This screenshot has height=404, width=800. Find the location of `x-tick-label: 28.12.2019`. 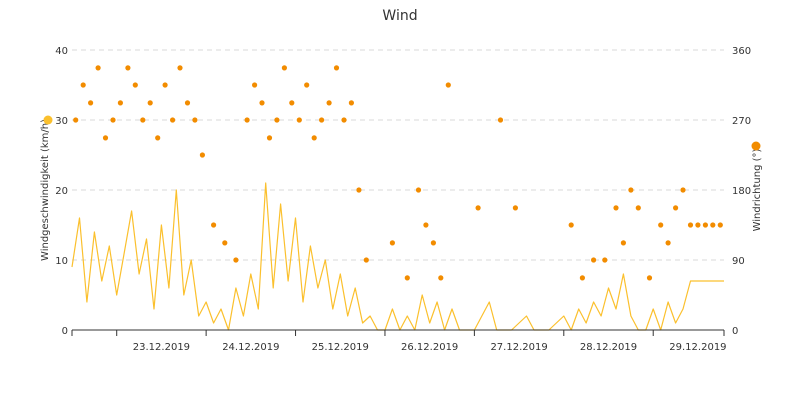

x-tick-label: 28.12.2019 is located at coordinates (608, 347).